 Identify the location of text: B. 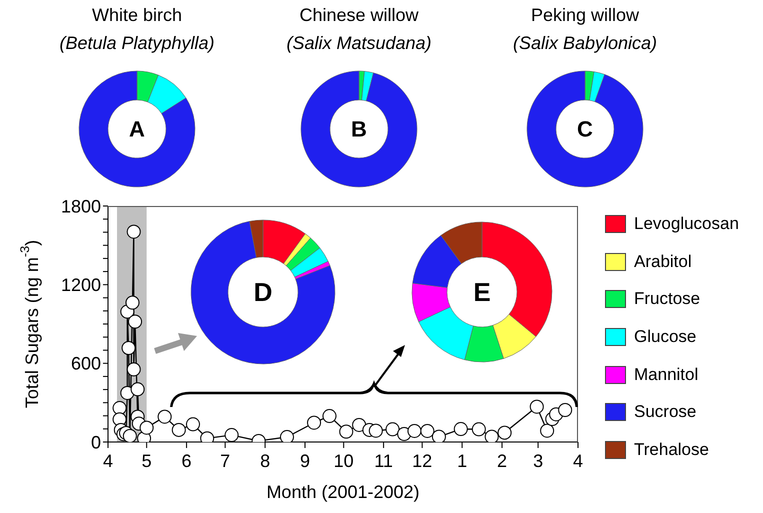
(359, 129).